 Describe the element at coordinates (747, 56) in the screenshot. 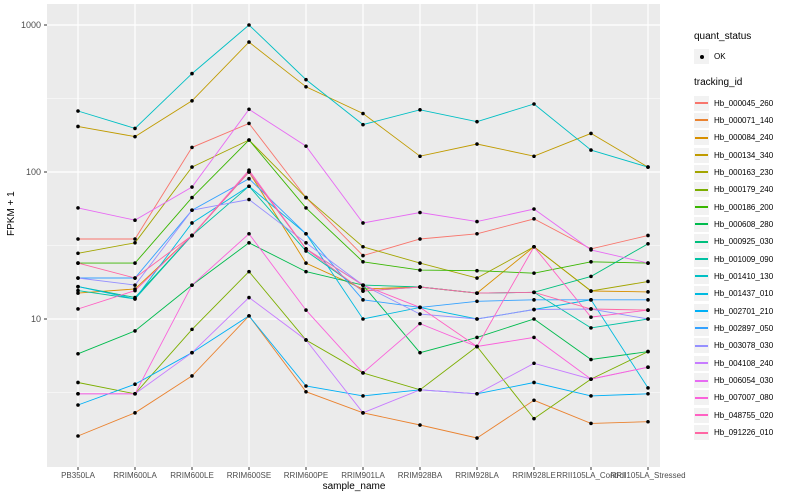

I see `legend-item-ok: OK` at that location.